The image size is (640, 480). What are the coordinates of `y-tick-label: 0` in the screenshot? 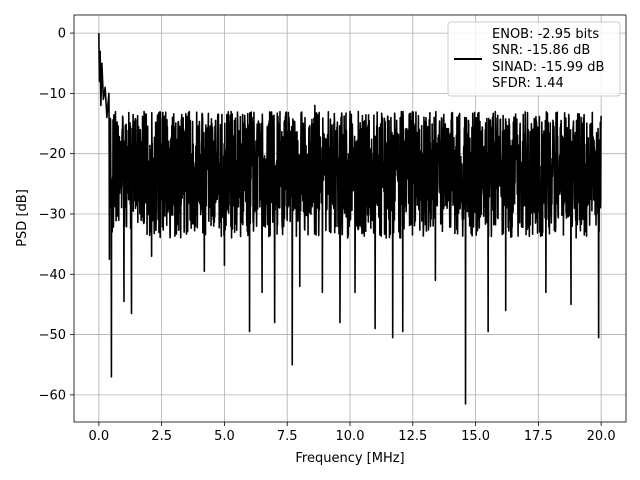 It's located at (62, 34).